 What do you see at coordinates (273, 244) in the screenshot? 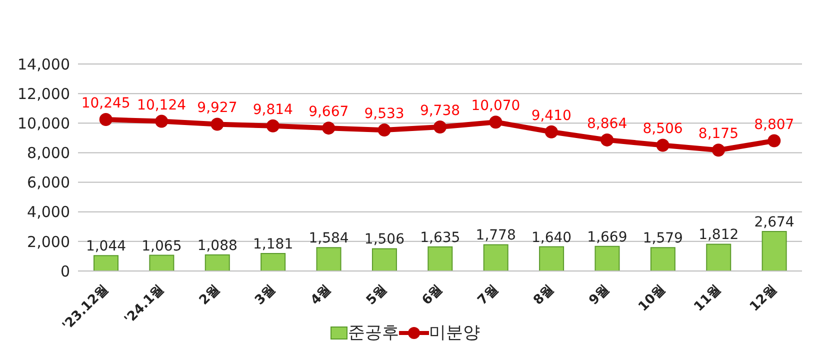
I see `data-label: 1,181` at bounding box center [273, 244].